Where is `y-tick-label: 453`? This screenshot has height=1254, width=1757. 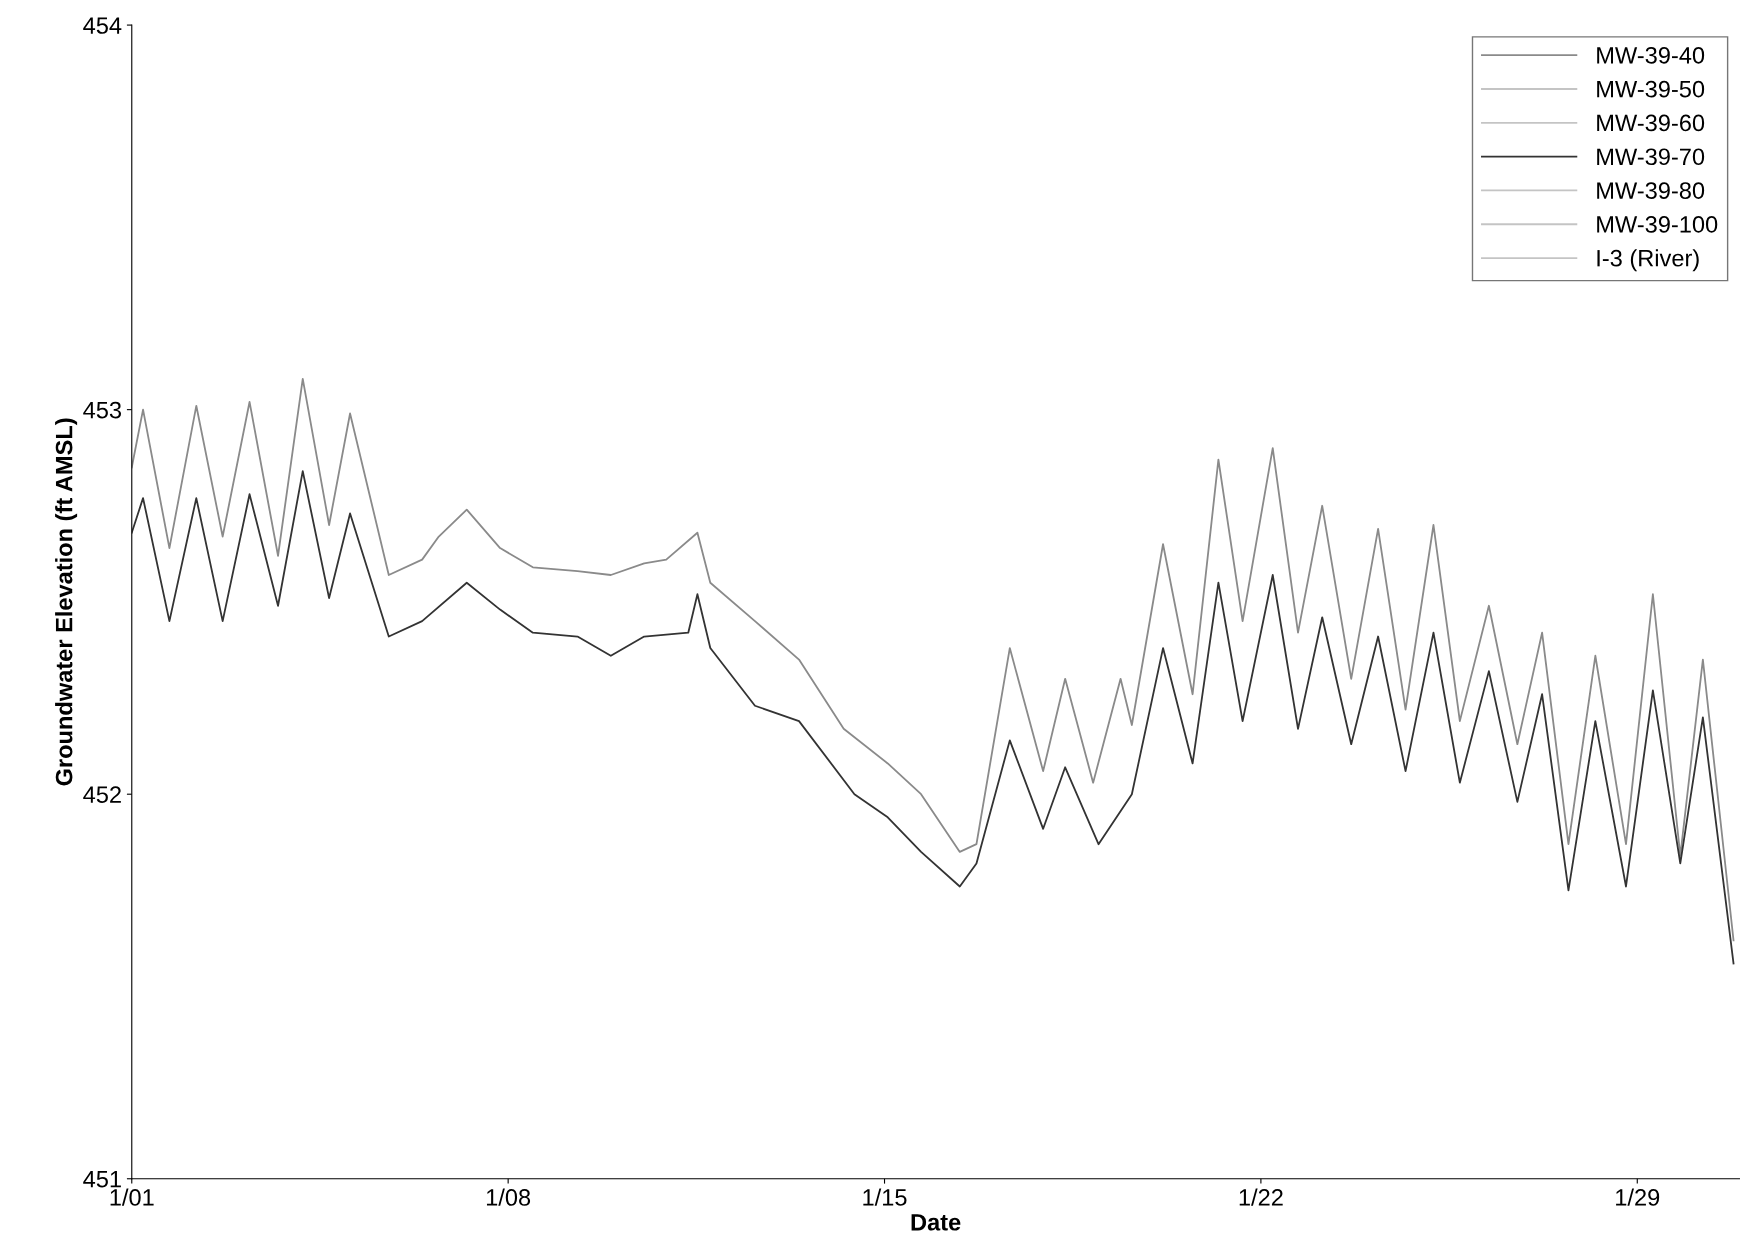 y-tick-label: 453 is located at coordinates (102, 410).